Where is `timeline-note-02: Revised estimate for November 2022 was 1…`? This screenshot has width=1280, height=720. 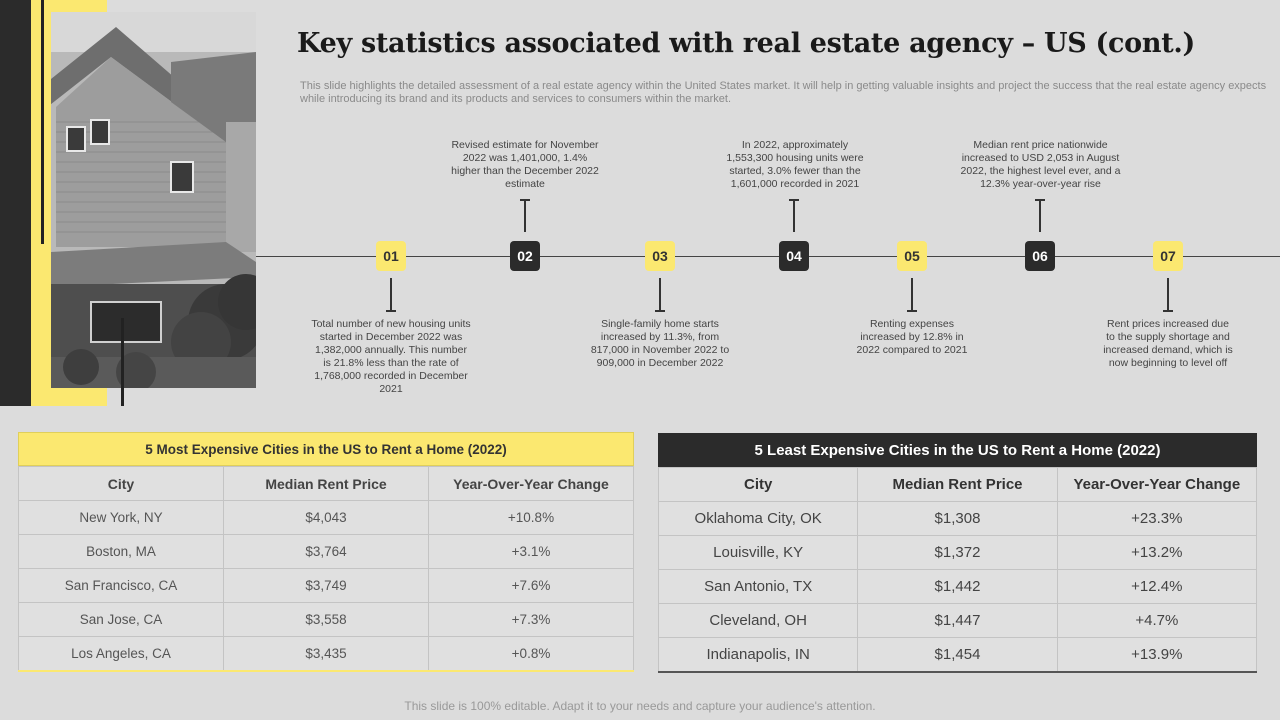 timeline-note-02: Revised estimate for November 2022 was 1… is located at coordinates (525, 164).